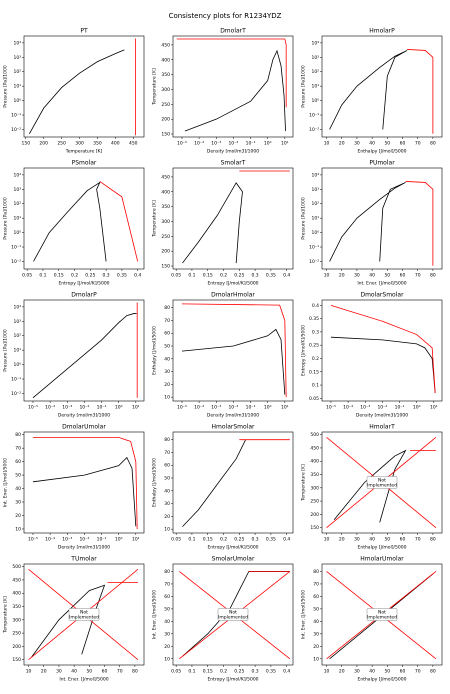 This screenshot has height=694, width=450. Describe the element at coordinates (16, 567) in the screenshot. I see `y-tick-label: 500` at that location.